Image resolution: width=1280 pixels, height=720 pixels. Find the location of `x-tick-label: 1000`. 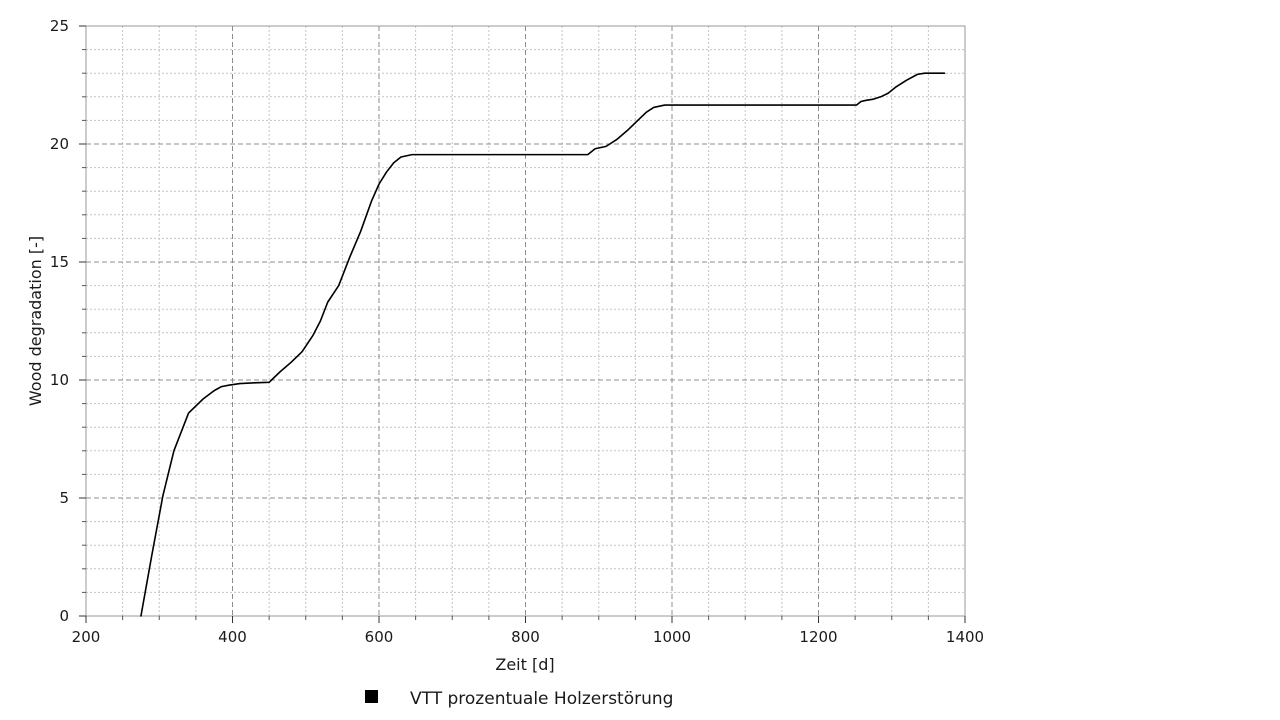

x-tick-label: 1000 is located at coordinates (672, 637).